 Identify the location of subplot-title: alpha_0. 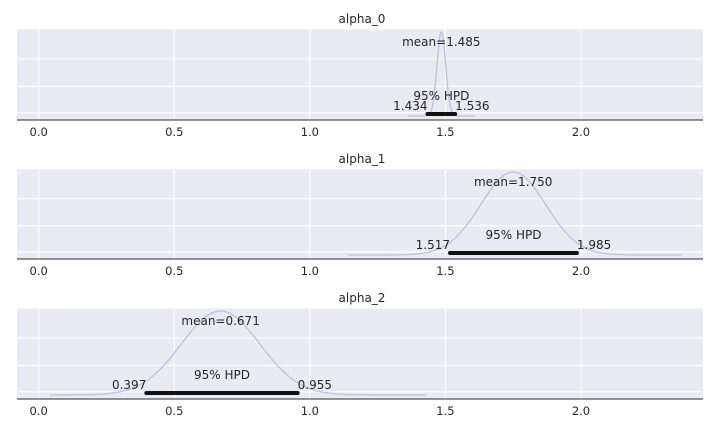
(362, 19).